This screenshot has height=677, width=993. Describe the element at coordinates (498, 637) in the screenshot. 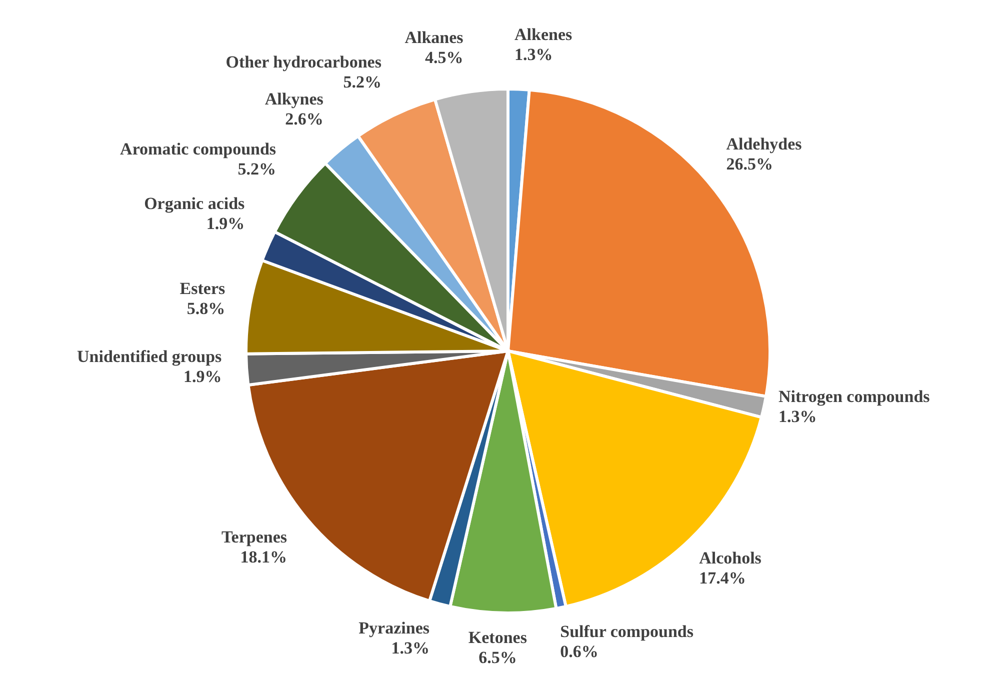

I see `slice-label: Ketones` at that location.